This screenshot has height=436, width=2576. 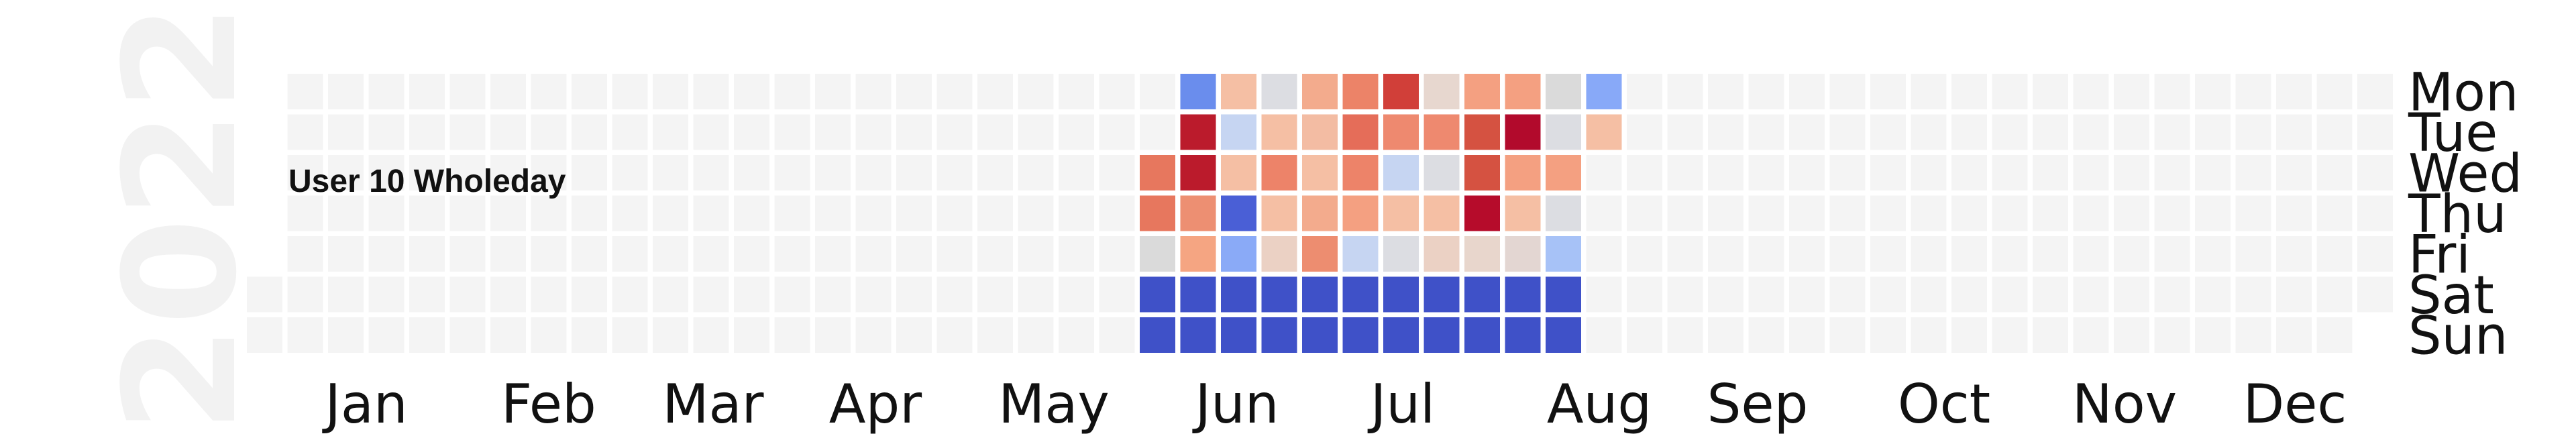 What do you see at coordinates (875, 404) in the screenshot?
I see `month-label-apr: Apr` at bounding box center [875, 404].